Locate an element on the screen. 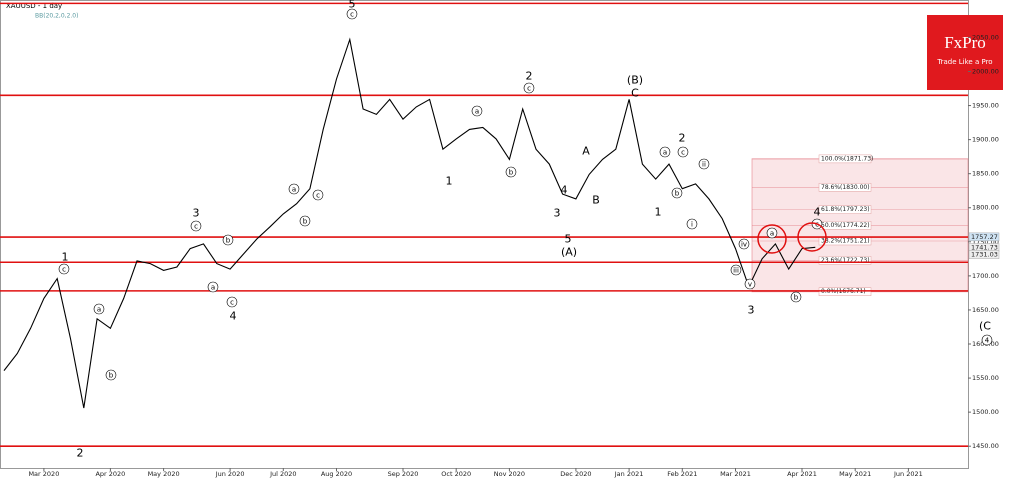 The width and height of the screenshot is (1024, 479). x-tick-label: May 2020 is located at coordinates (164, 474).